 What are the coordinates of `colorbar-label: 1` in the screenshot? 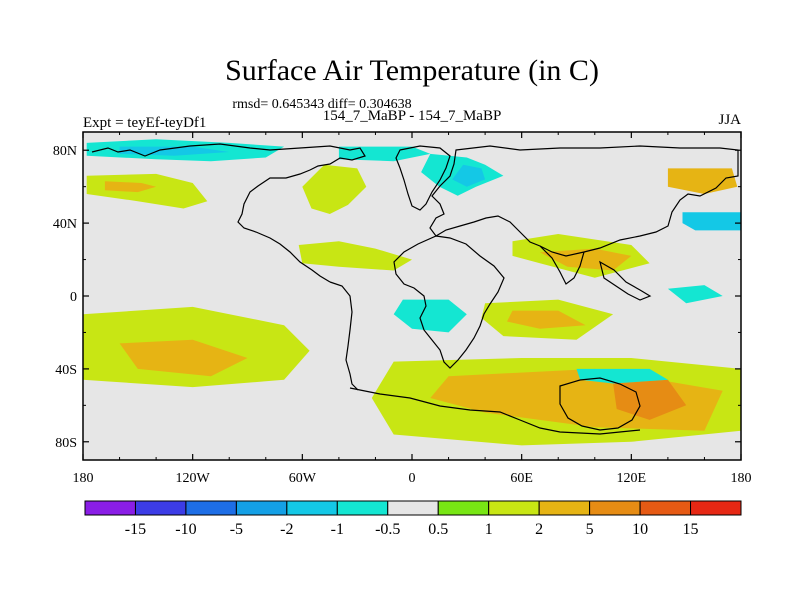 It's located at (489, 529).